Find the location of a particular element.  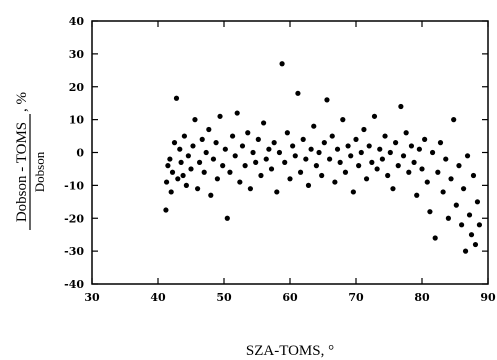

y-tick-label: 0 is located at coordinates (80, 153).